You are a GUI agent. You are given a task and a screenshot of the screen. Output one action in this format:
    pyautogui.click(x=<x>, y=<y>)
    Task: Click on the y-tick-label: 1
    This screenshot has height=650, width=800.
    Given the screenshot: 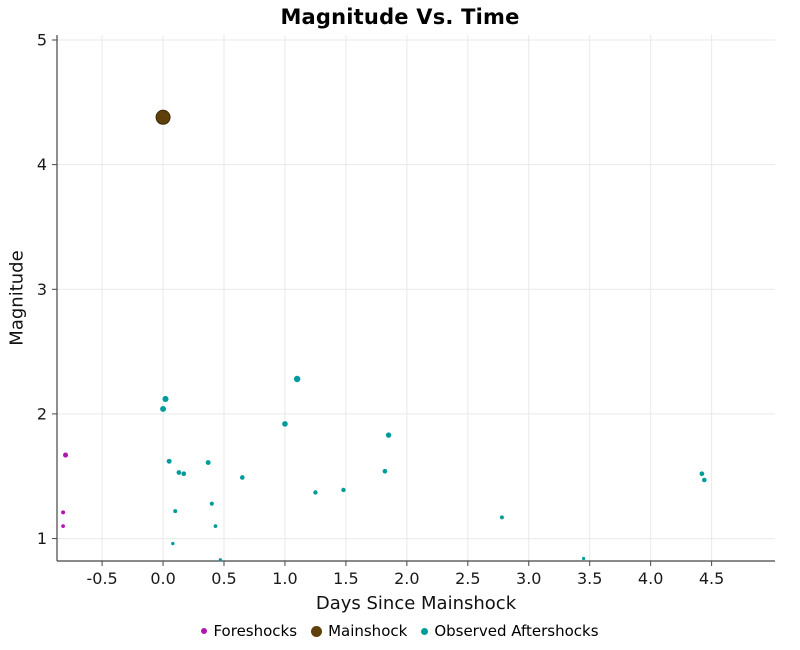 What is the action you would take?
    pyautogui.click(x=42, y=538)
    